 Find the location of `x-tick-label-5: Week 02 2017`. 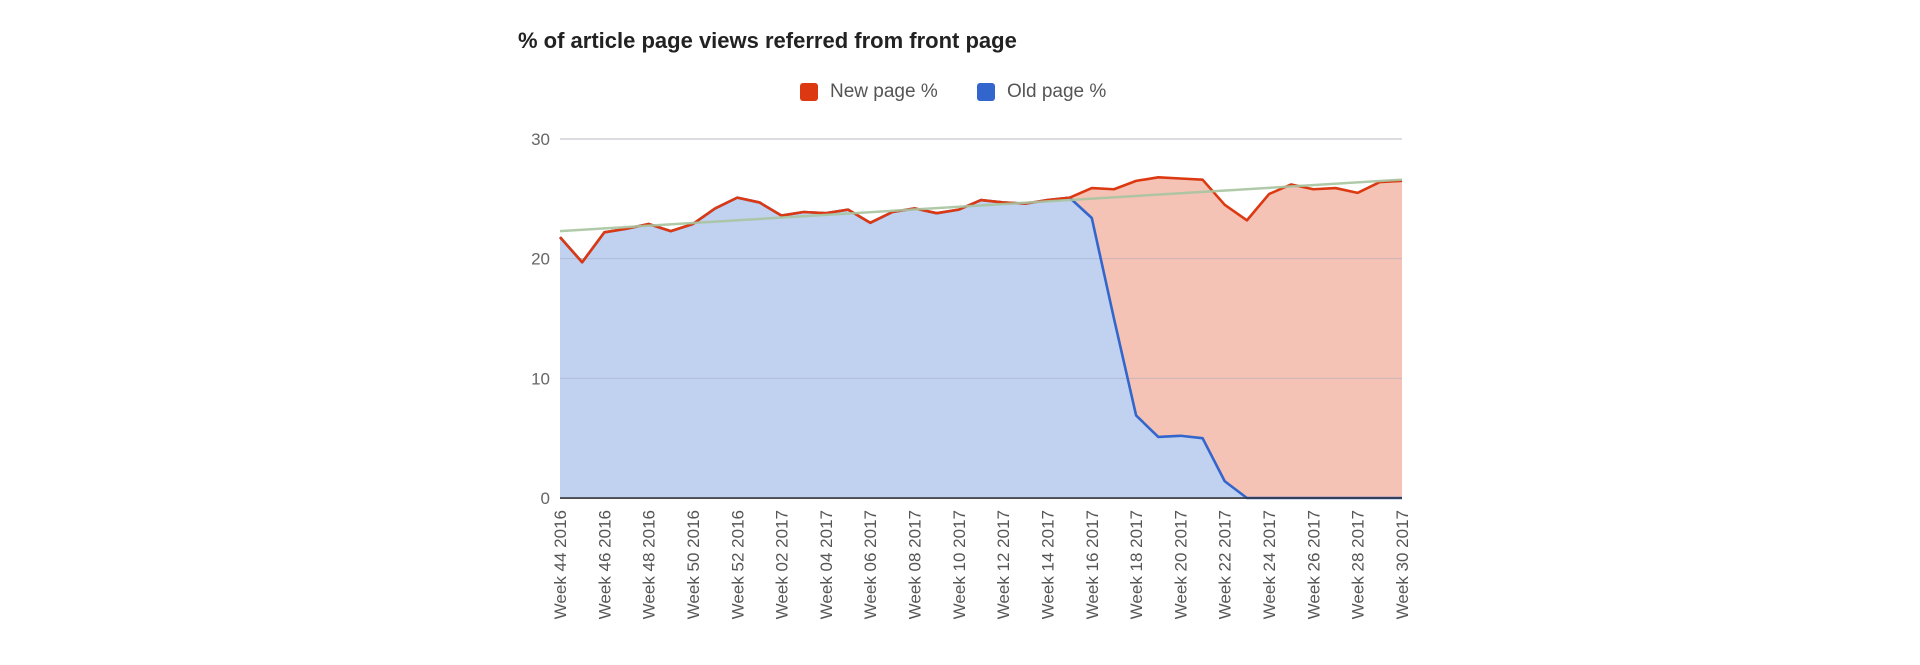

x-tick-label-5: Week 02 2017 is located at coordinates (782, 564).